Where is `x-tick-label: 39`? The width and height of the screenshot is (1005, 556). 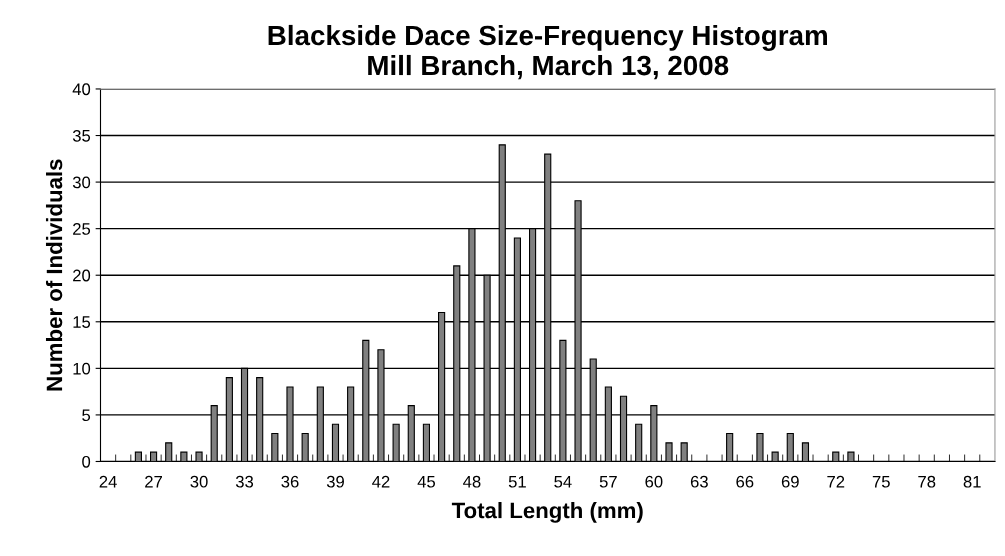 x-tick-label: 39 is located at coordinates (335, 481).